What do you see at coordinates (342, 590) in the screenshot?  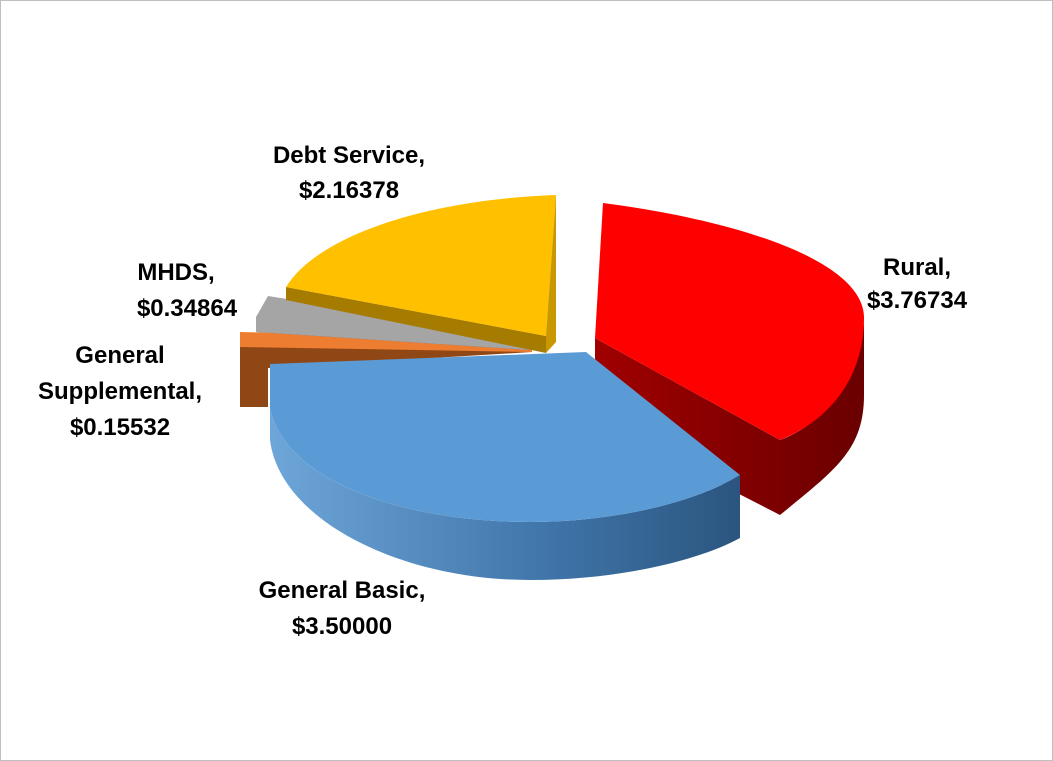 I see `label-general-basic-name: General Basic,` at bounding box center [342, 590].